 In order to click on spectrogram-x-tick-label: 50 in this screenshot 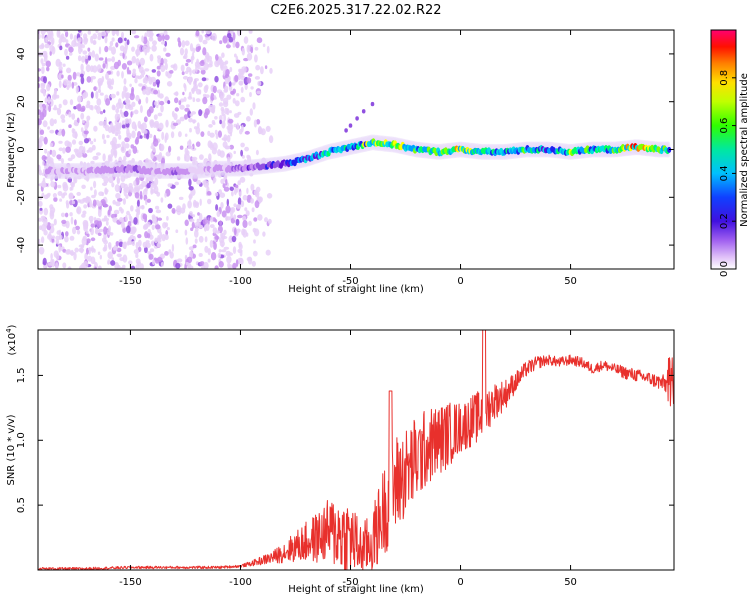, I will do `click(570, 281)`.